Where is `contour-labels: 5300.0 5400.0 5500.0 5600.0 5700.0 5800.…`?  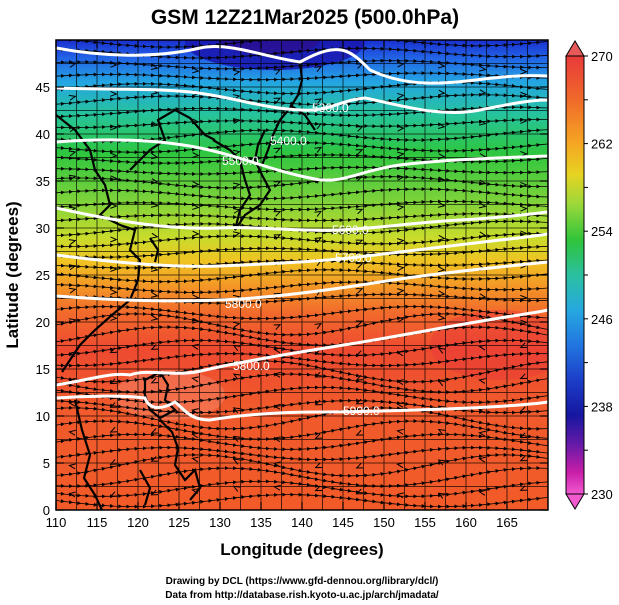 contour-labels: 5300.0 5400.0 5500.0 5600.0 5700.0 5800.… is located at coordinates (301, 259).